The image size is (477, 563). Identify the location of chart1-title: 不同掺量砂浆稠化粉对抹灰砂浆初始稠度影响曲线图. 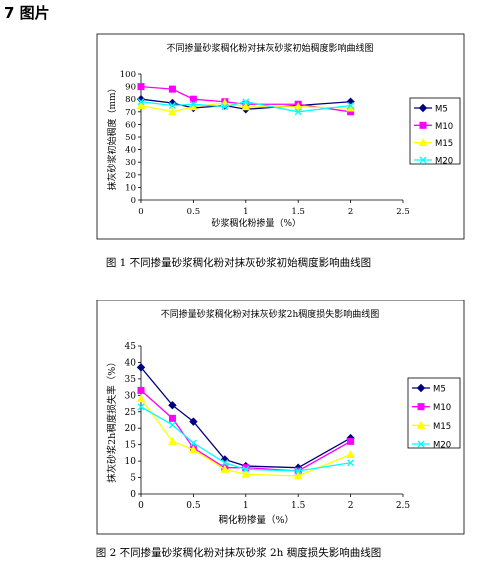
(269, 48).